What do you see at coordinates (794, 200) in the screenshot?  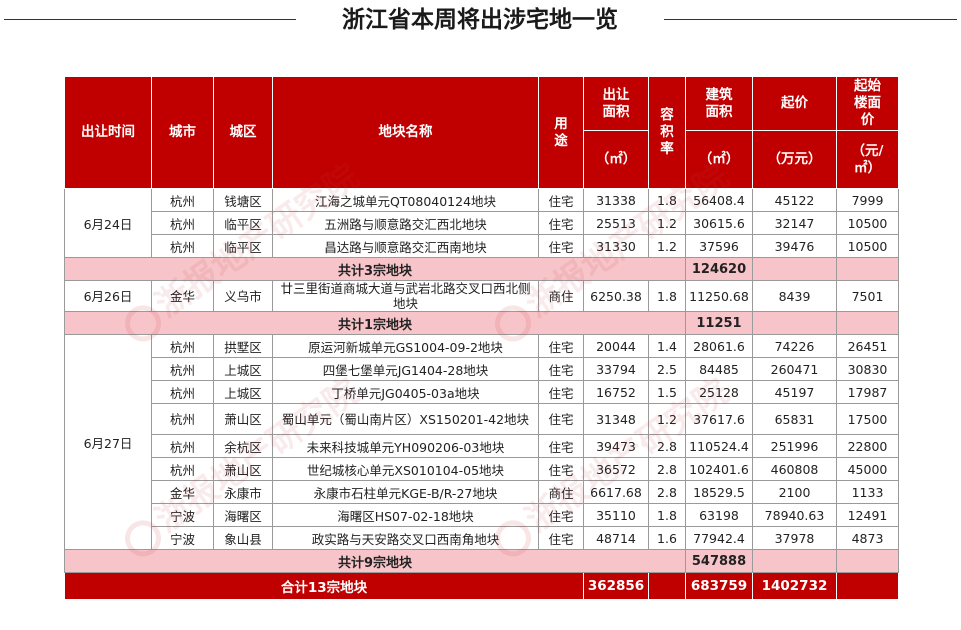 I see `cell-start-price: 45122` at bounding box center [794, 200].